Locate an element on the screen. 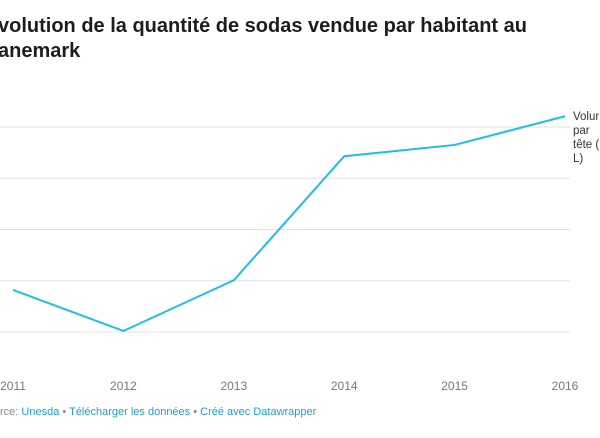  x-tick-label: 2013 is located at coordinates (233, 386).